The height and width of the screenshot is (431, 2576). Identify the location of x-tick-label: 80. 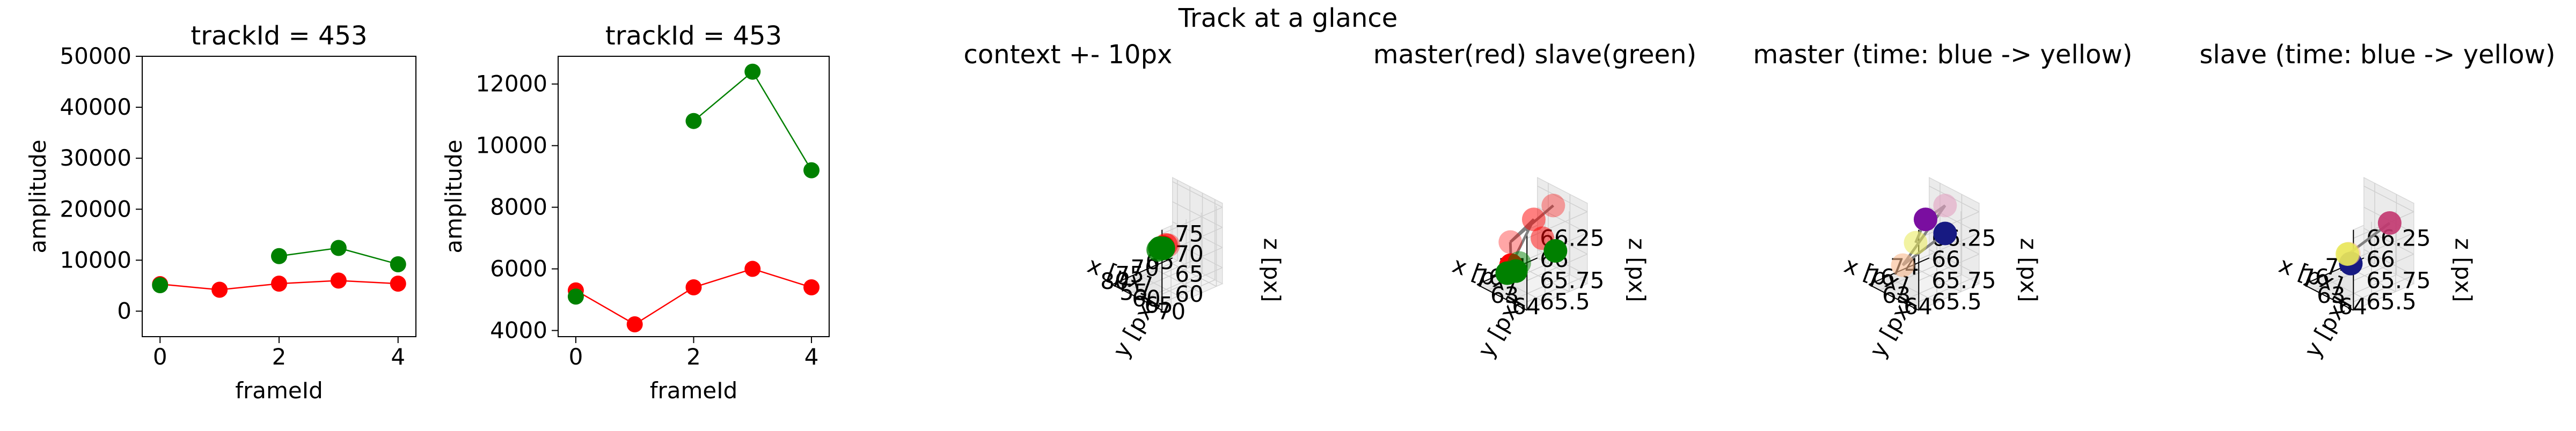
(1114, 281).